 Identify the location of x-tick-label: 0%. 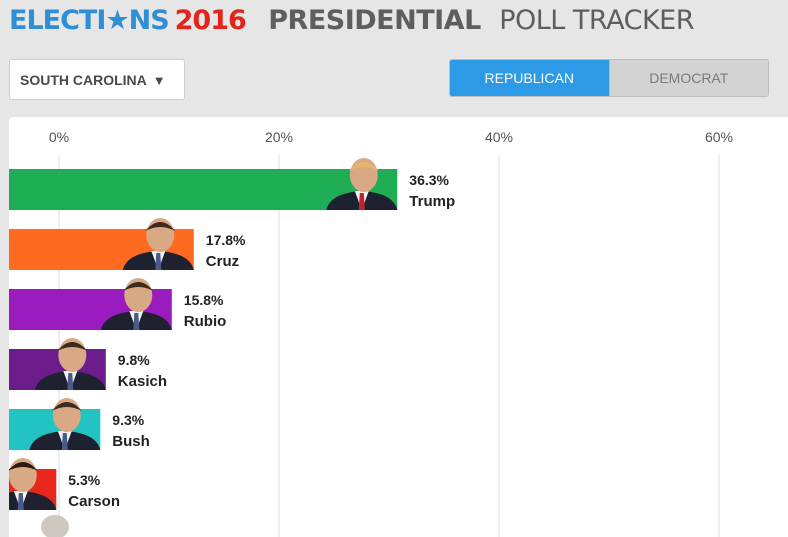
(59, 137).